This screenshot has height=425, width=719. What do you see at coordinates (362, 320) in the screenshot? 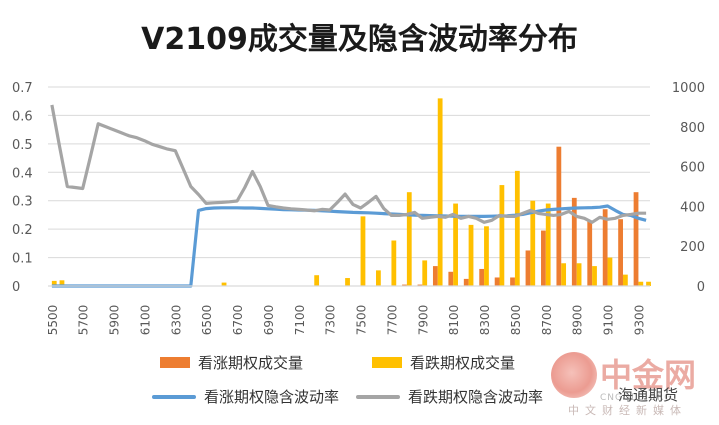
I see `x-tick-label: 7500` at bounding box center [362, 320].